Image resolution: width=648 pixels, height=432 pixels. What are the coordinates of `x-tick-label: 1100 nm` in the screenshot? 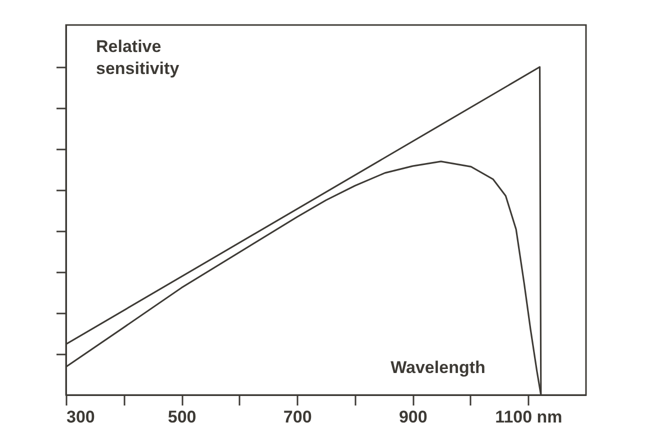 It's located at (528, 417).